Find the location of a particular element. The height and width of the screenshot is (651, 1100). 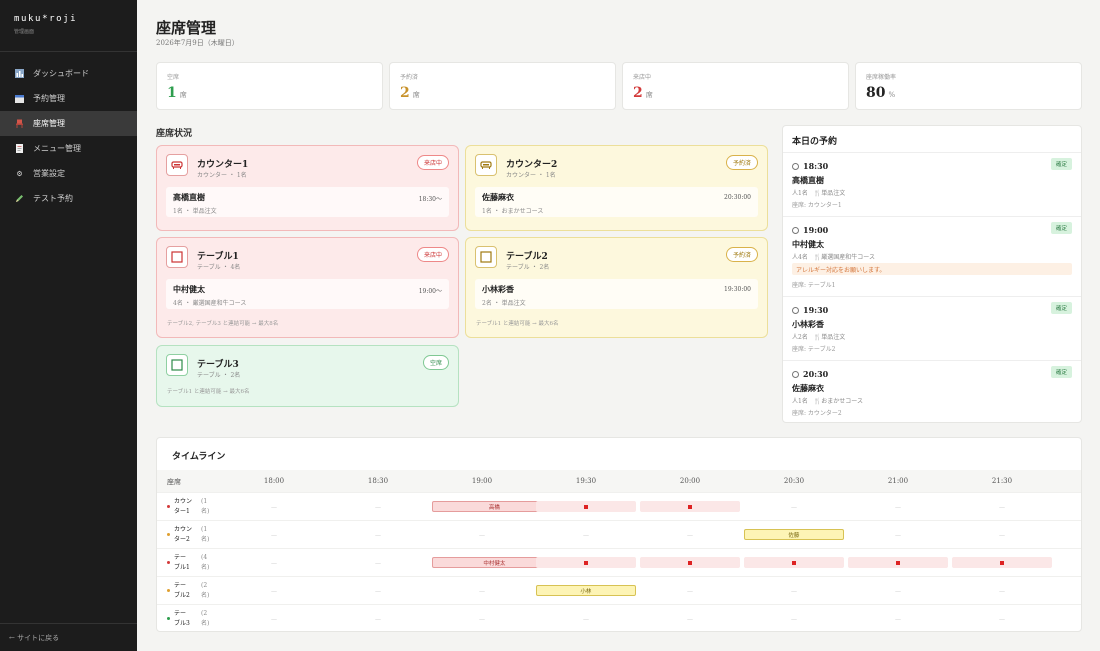

timeline-row: カウン ター2 (1 名) — — — — — — — 佐藤 is located at coordinates (619, 534).